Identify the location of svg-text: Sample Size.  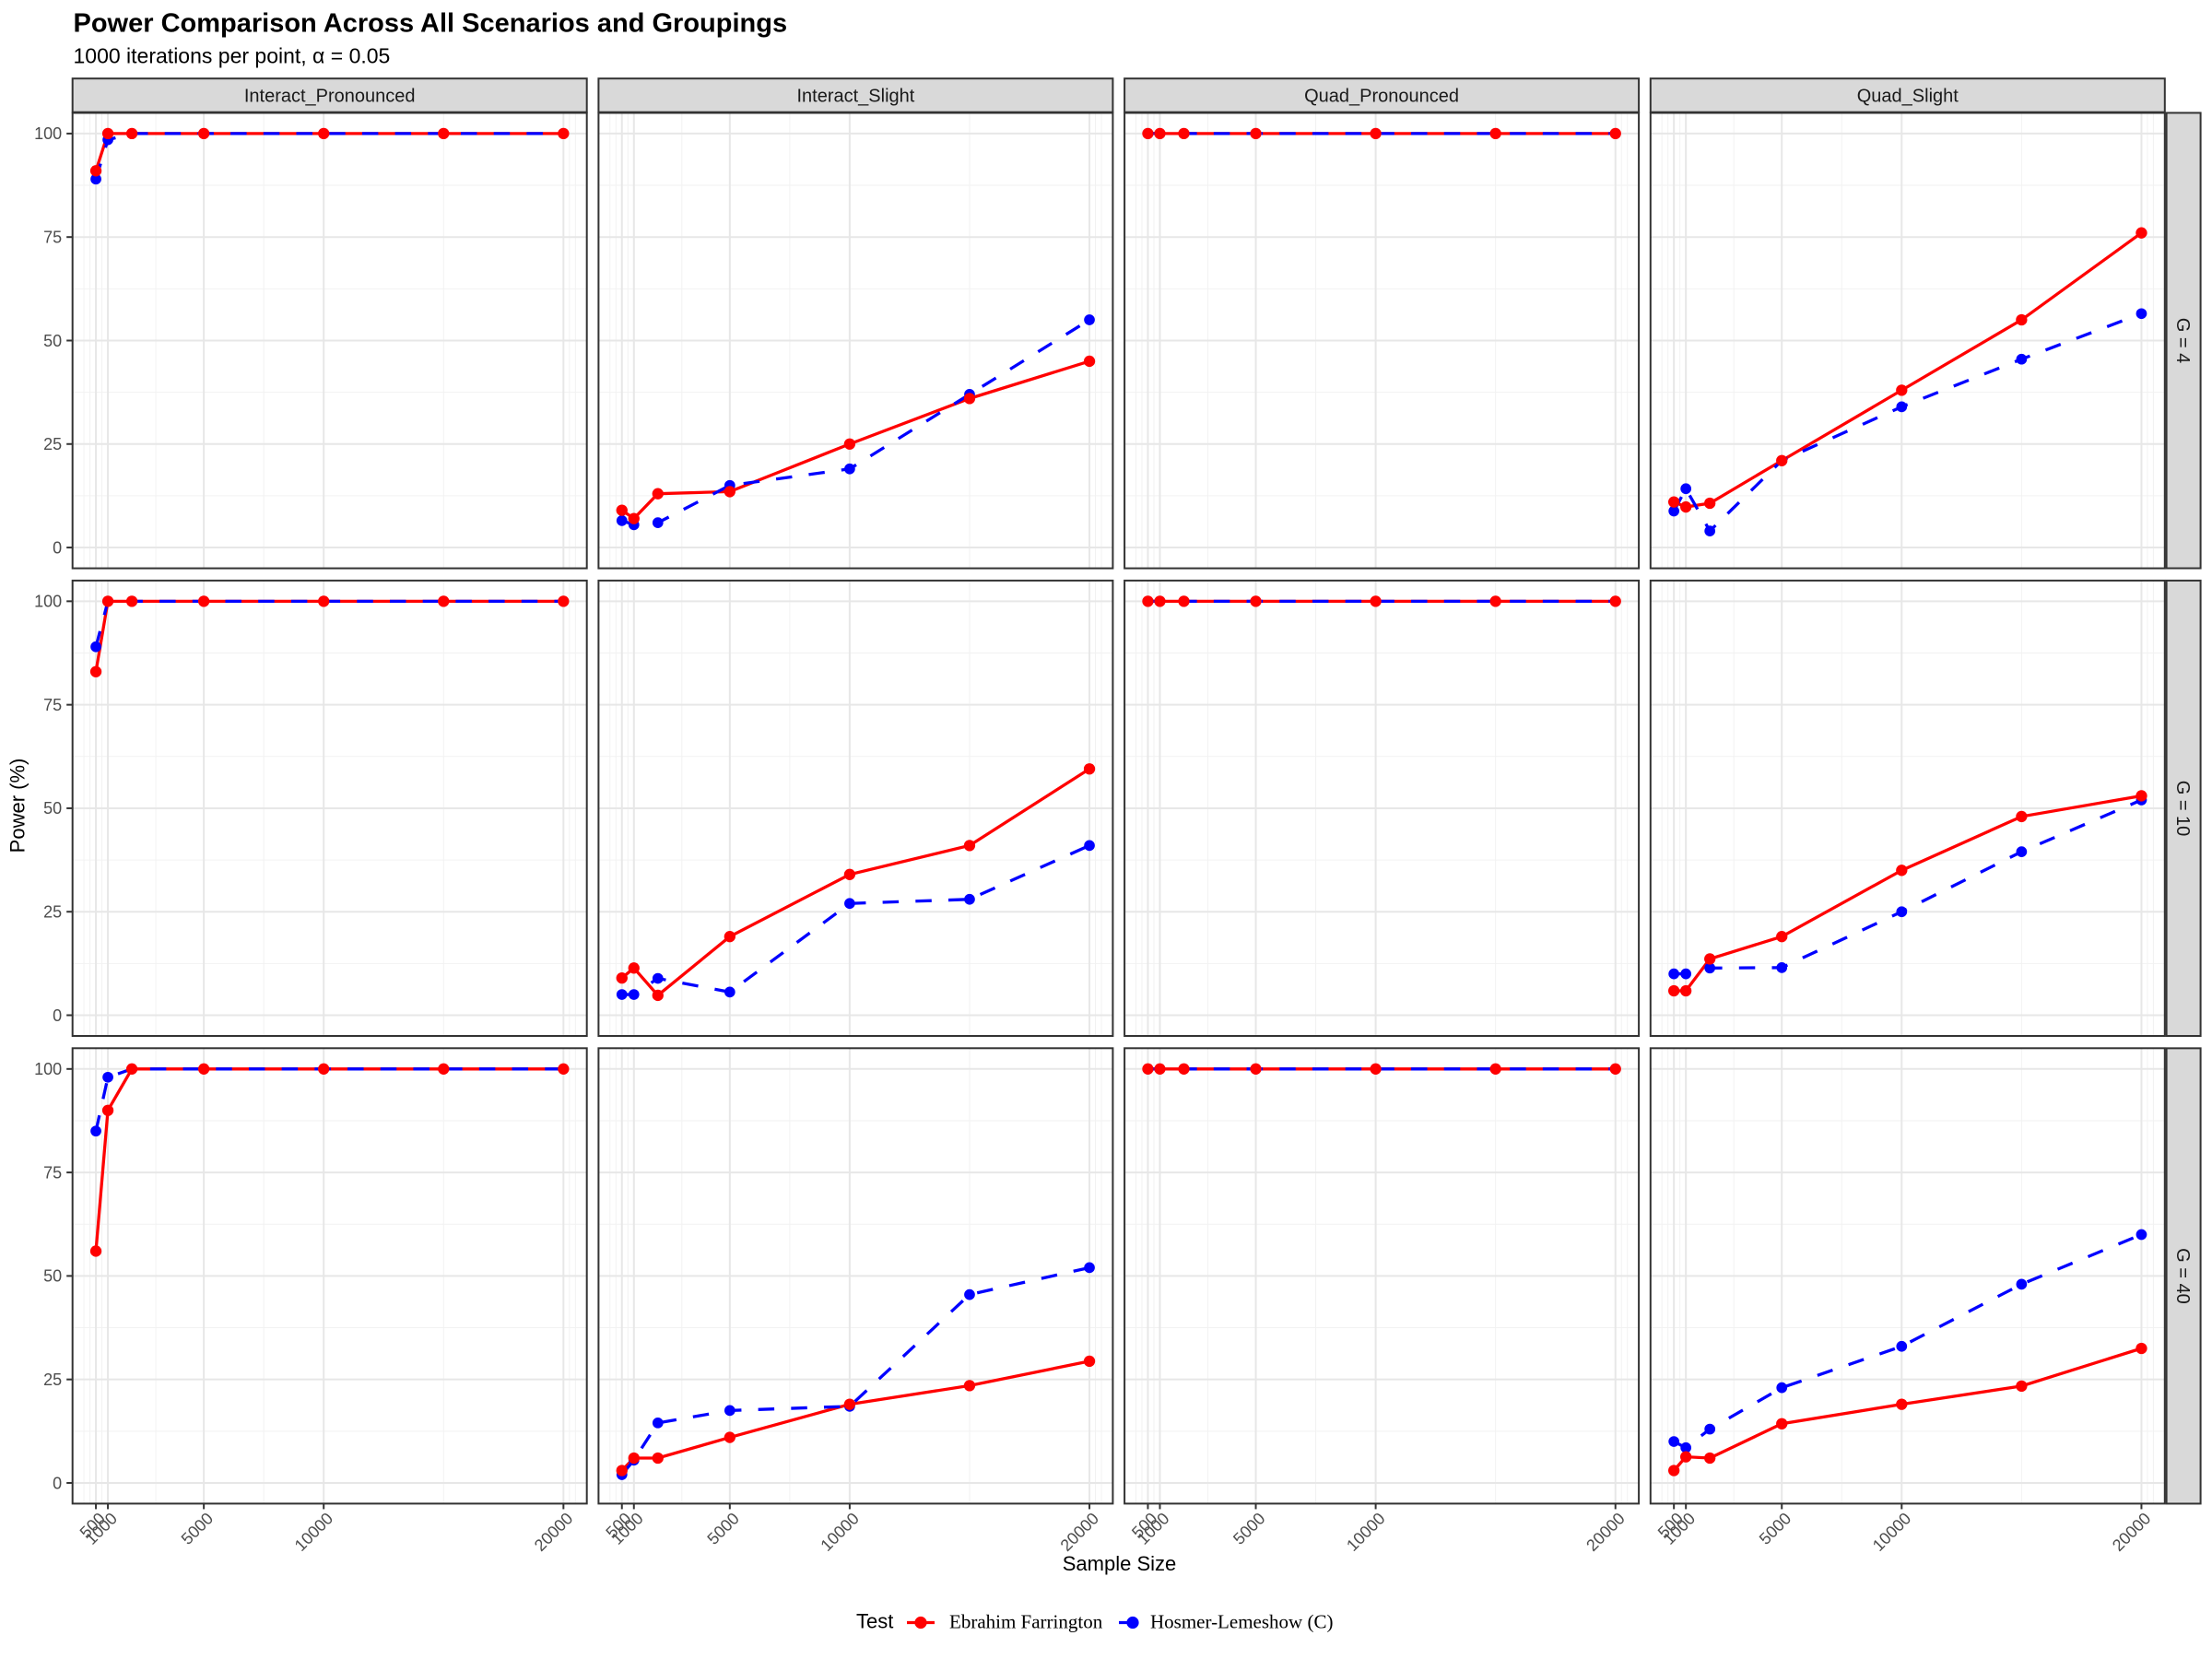
(1120, 1563).